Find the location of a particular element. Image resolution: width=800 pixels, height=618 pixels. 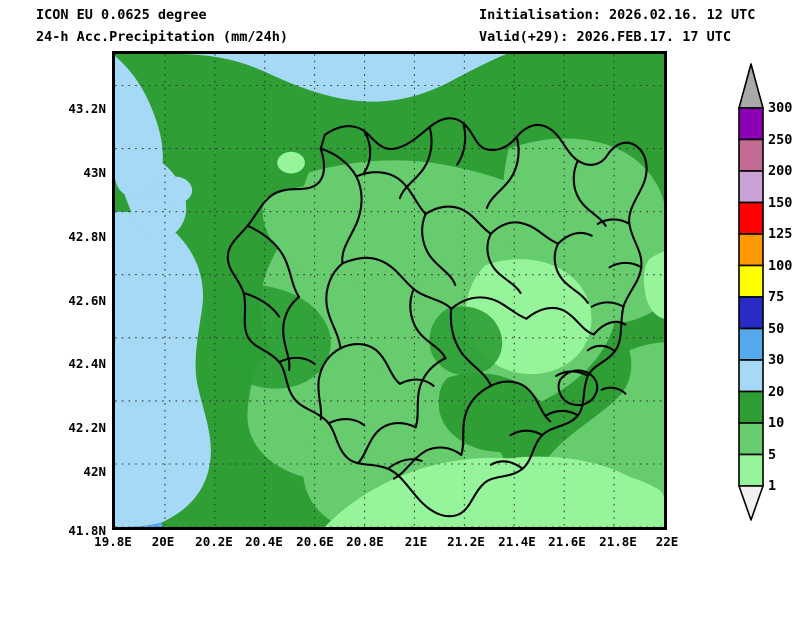

ytick-label-43.2N: 43.2N is located at coordinates (87, 108).